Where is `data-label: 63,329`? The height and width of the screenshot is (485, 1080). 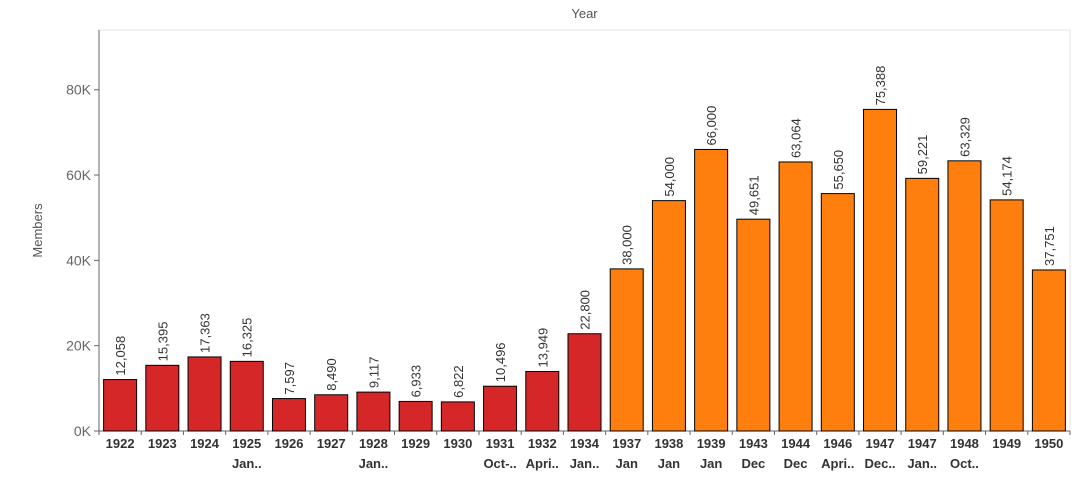 data-label: 63,329 is located at coordinates (964, 137).